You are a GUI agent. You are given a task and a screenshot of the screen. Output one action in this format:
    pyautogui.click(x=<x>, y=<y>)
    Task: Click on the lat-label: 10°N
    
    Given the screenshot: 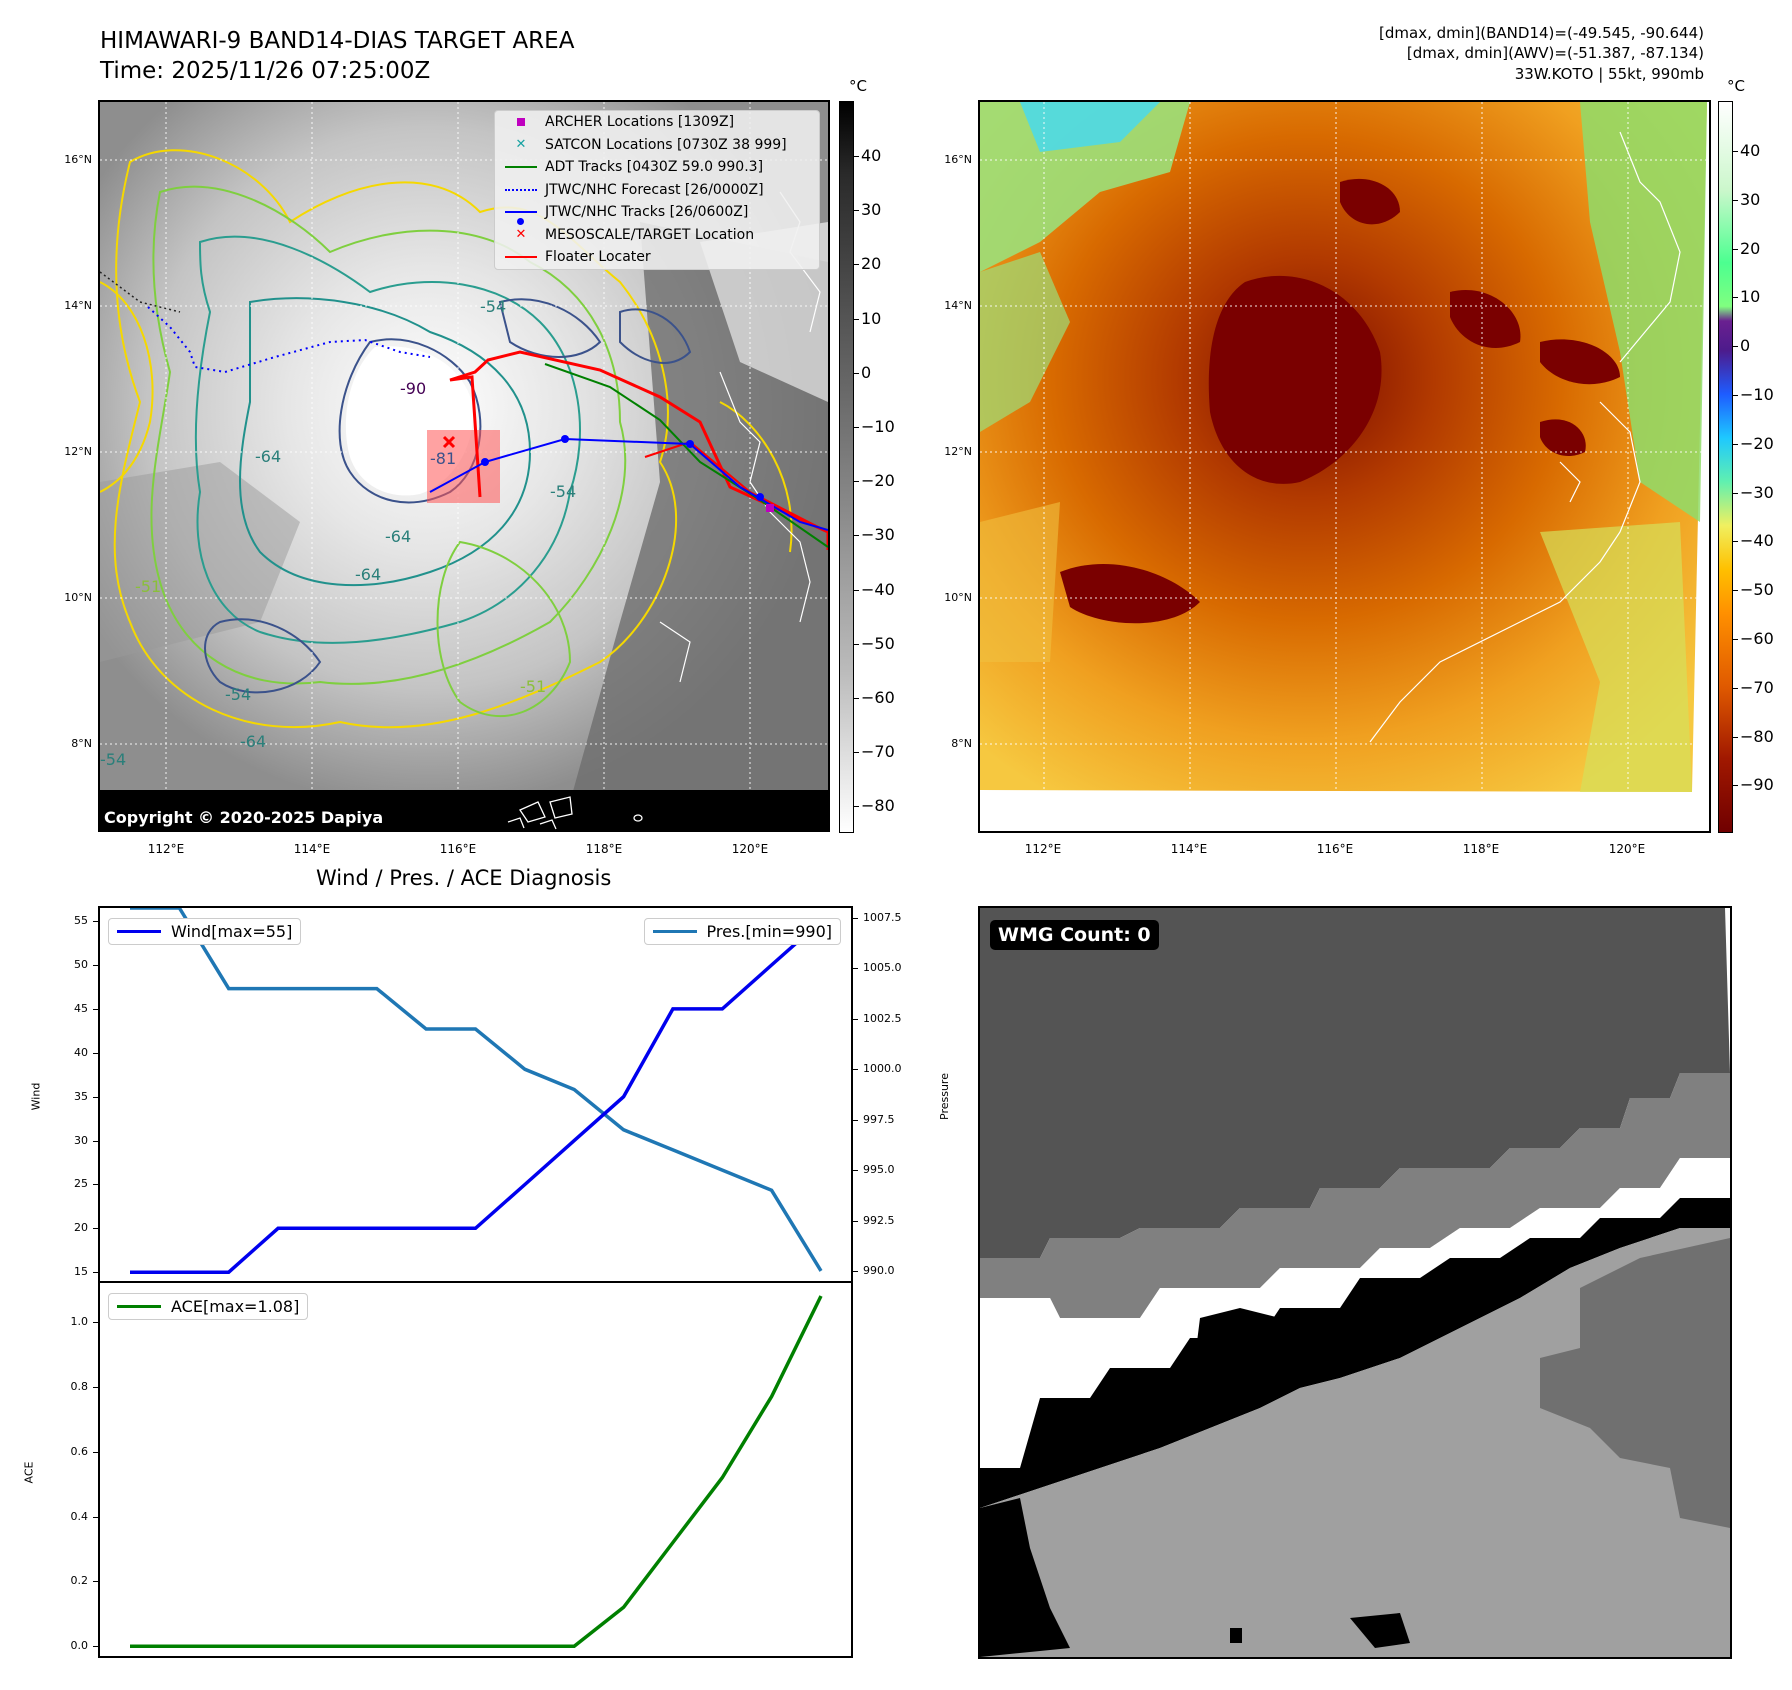 What is the action you would take?
    pyautogui.click(x=958, y=597)
    